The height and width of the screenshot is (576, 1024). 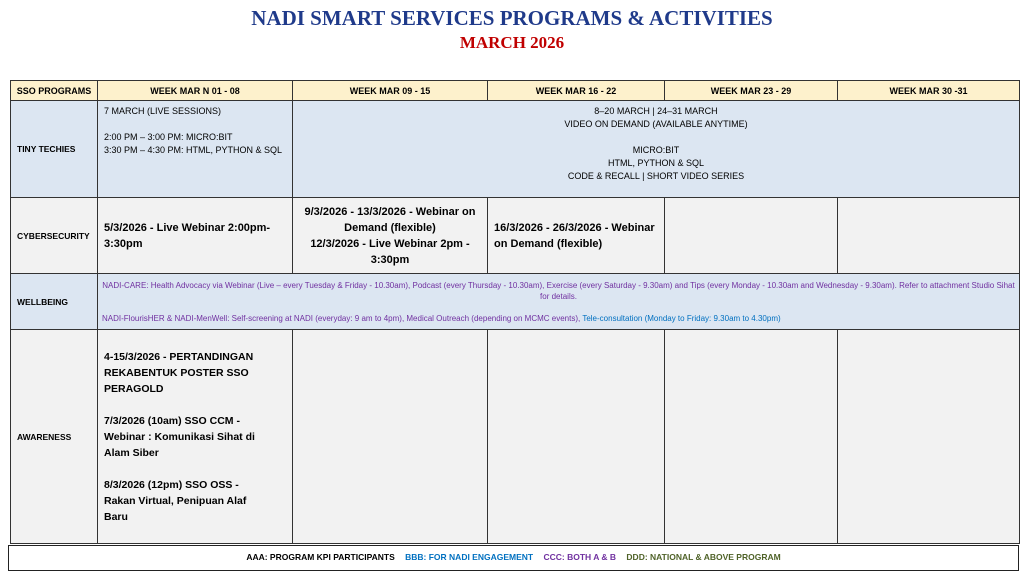 I want to click on cell-text: MICRO:BIT, so click(x=656, y=150).